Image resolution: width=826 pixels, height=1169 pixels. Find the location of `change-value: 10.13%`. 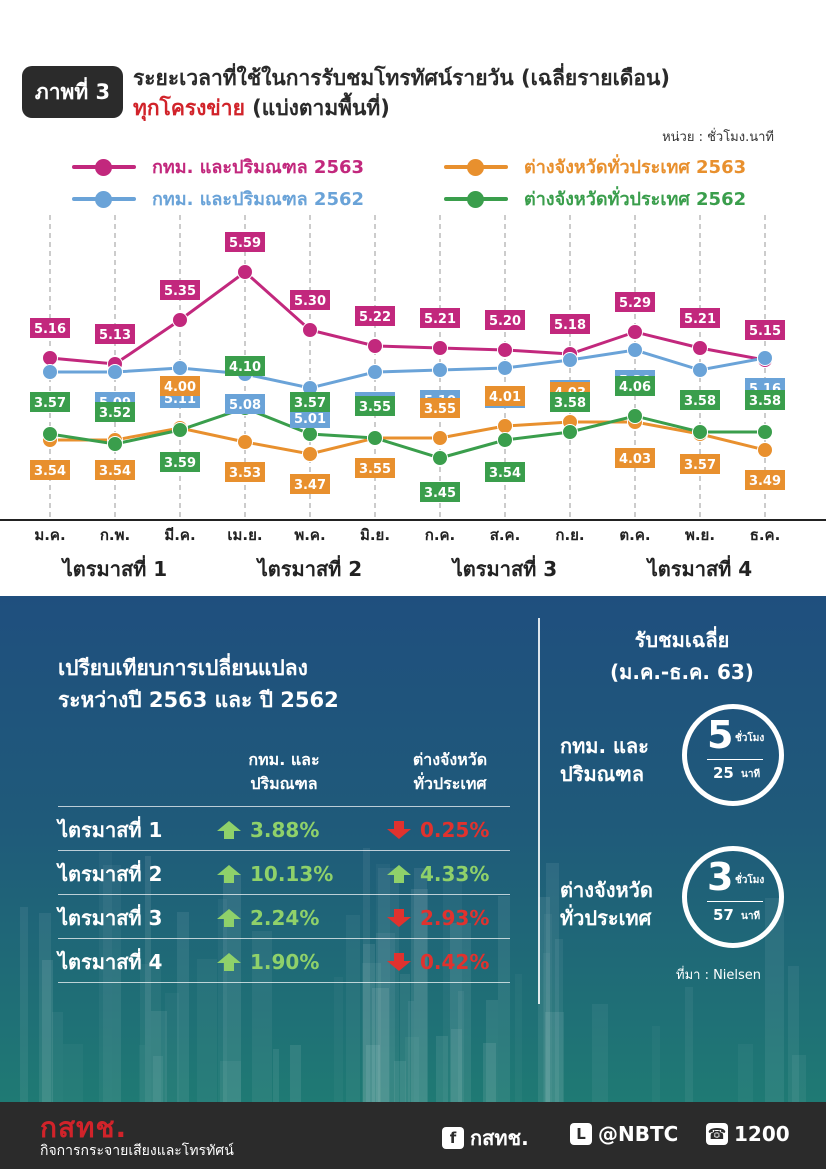

change-value: 10.13% is located at coordinates (292, 874).